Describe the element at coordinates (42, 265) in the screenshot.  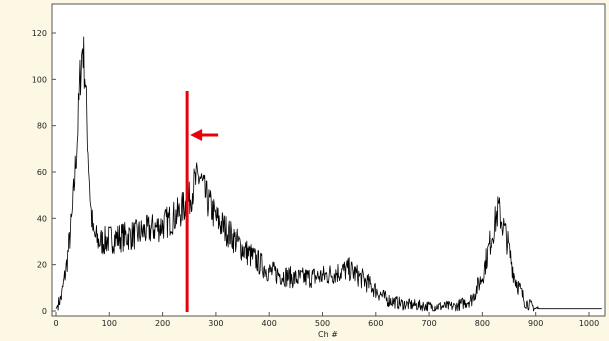
I see `y-tick-label: 20` at that location.